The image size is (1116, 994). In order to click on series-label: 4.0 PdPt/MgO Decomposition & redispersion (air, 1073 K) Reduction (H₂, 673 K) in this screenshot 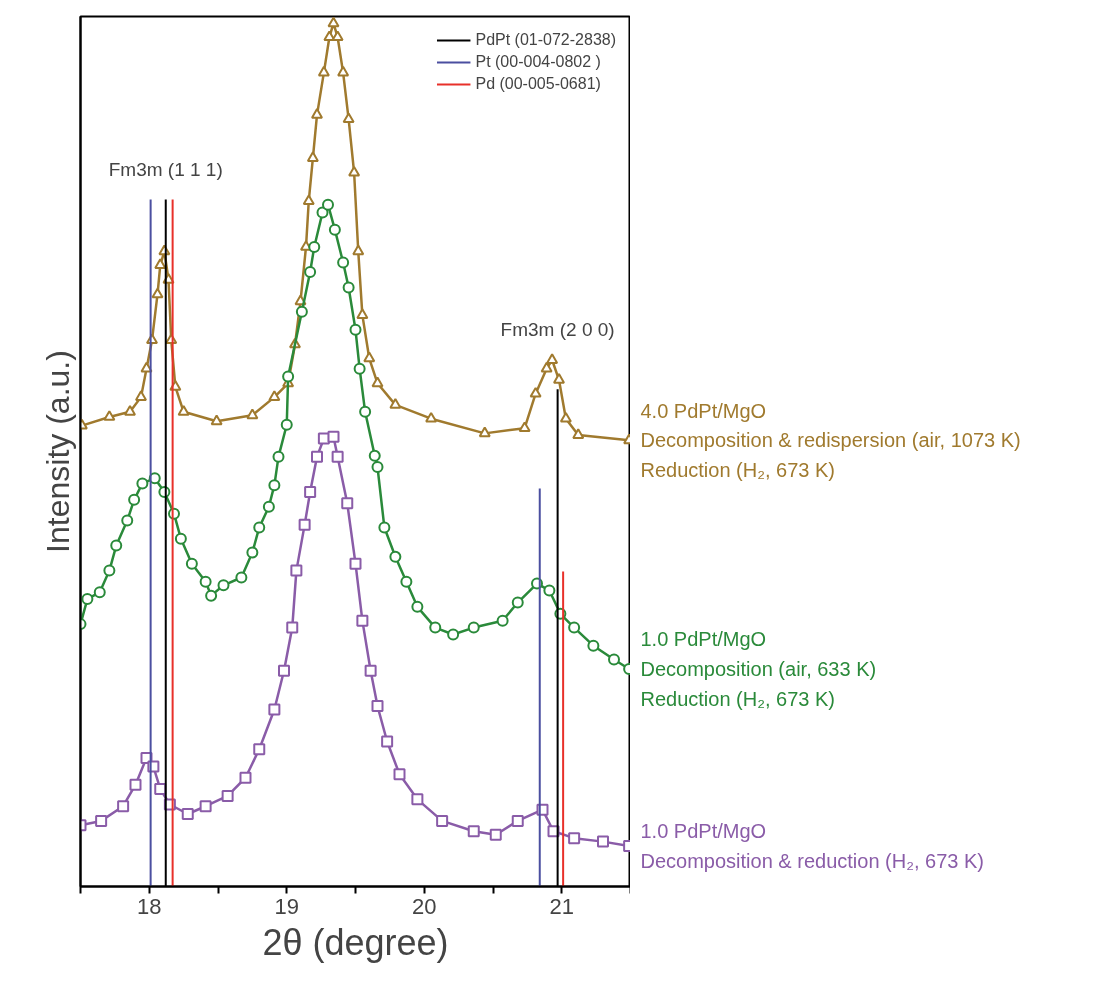, I will do `click(830, 440)`.